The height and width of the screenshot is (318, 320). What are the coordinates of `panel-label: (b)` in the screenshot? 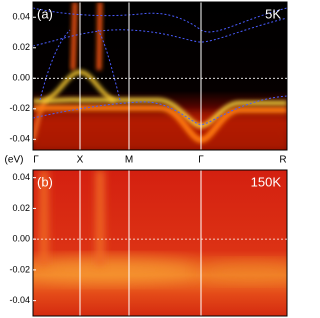 It's located at (45, 181).